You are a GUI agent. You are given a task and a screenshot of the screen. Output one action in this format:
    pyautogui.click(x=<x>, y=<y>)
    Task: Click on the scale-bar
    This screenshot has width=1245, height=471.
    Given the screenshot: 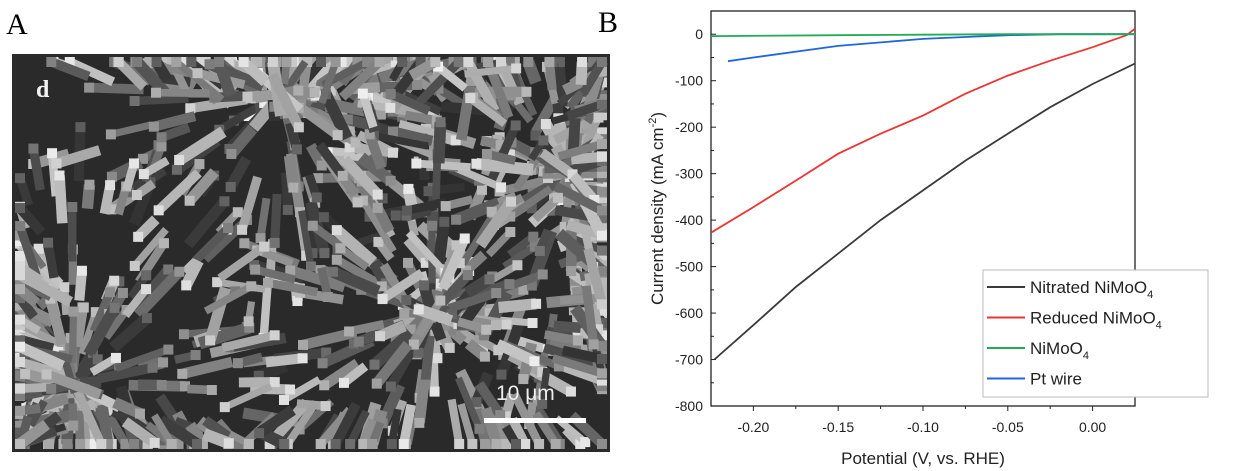 What is the action you would take?
    pyautogui.click(x=535, y=420)
    